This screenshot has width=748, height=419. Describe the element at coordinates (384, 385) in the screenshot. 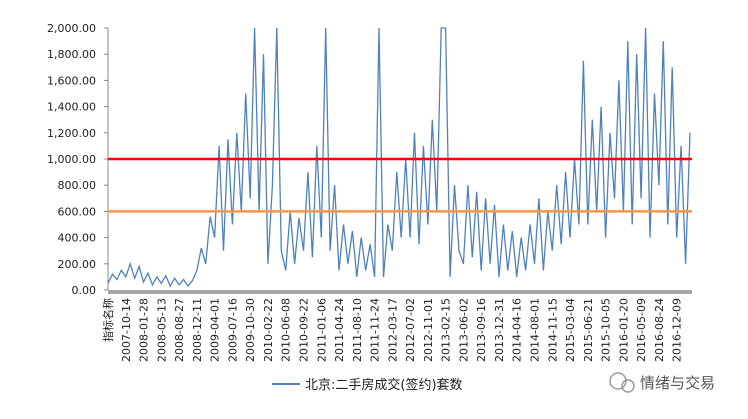

I see `legend-label: 北京:二手房成交(签约)套数` at that location.